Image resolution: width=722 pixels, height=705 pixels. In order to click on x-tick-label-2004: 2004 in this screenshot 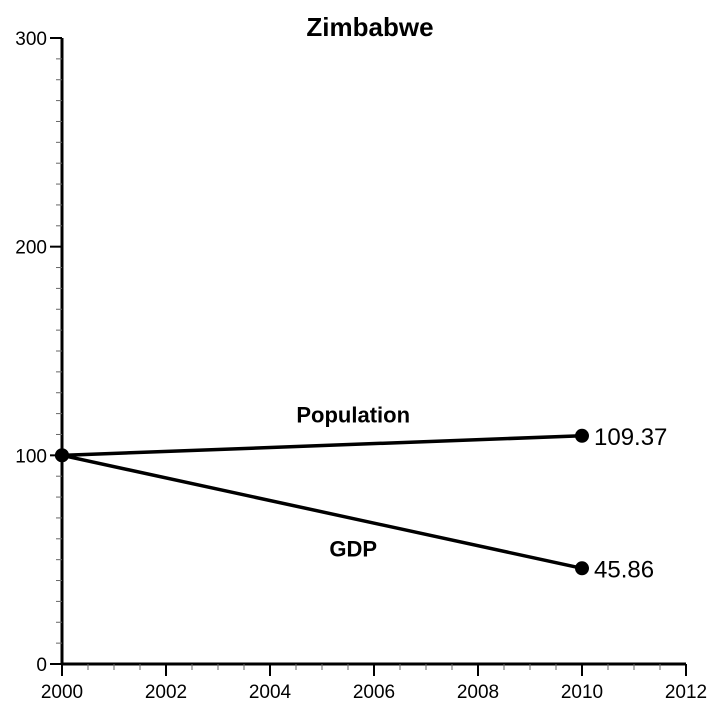, I will do `click(270, 692)`.